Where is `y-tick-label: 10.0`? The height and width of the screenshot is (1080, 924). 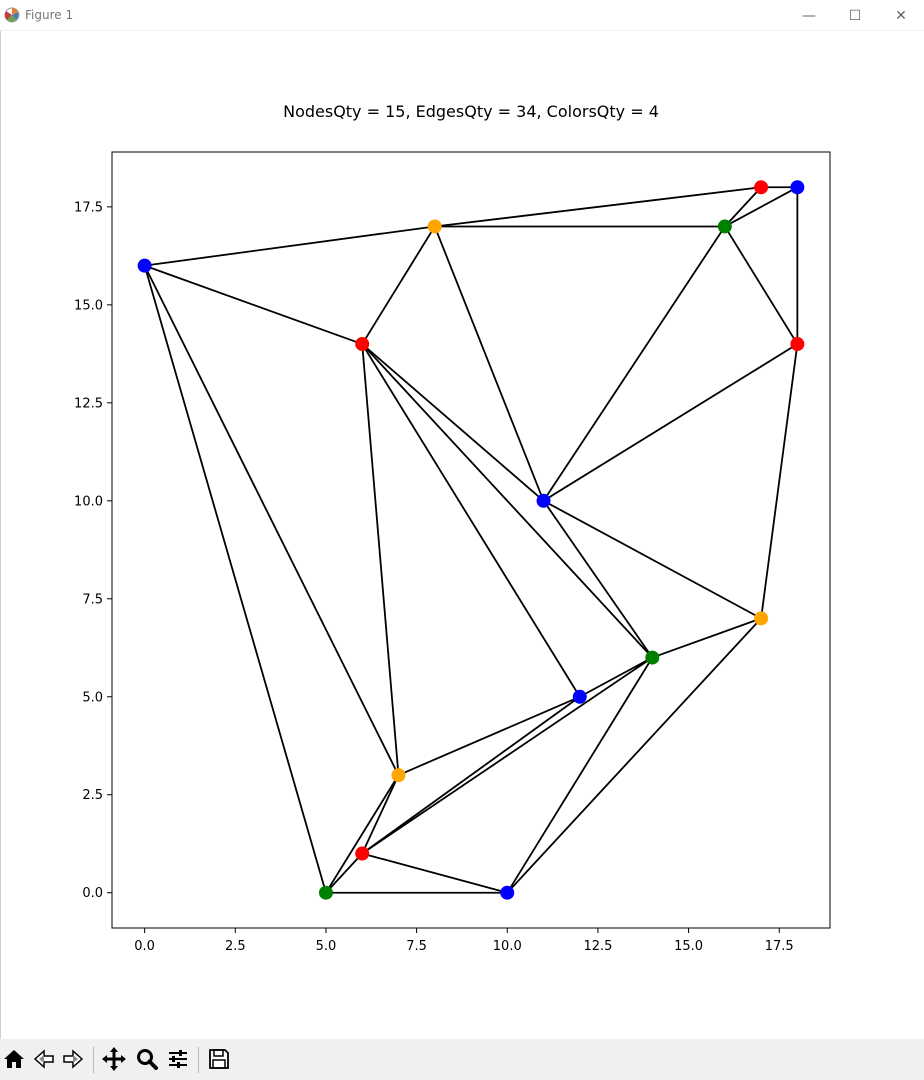 y-tick-label: 10.0 is located at coordinates (88, 501).